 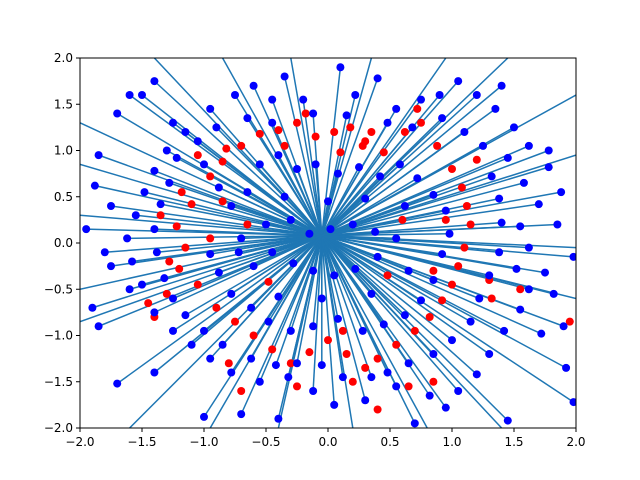 What do you see at coordinates (58, 428) in the screenshot?
I see `y-tick-label: −2.0` at bounding box center [58, 428].